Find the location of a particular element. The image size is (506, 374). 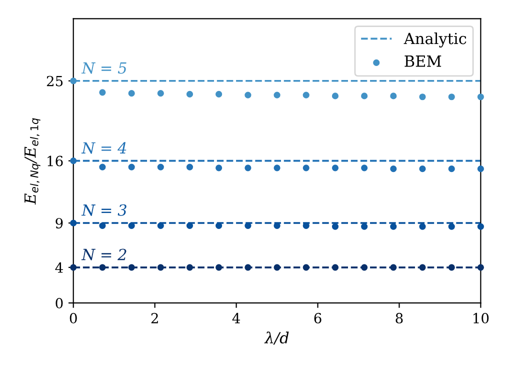

annotation: N = 4 is located at coordinates (103, 148).